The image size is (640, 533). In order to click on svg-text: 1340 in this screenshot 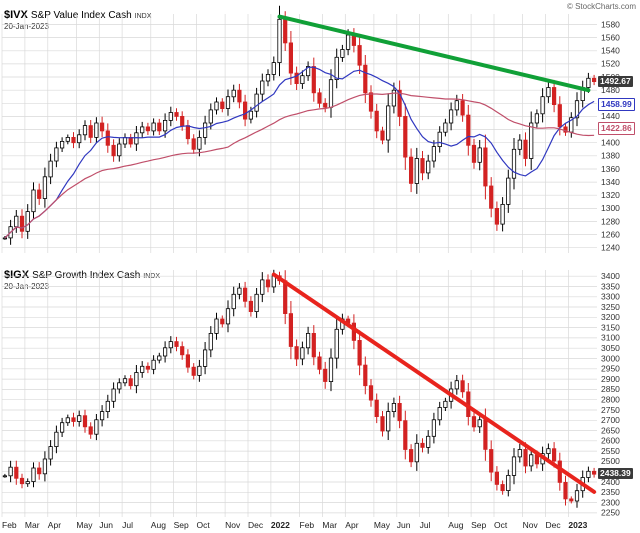, I will do `click(610, 182)`.